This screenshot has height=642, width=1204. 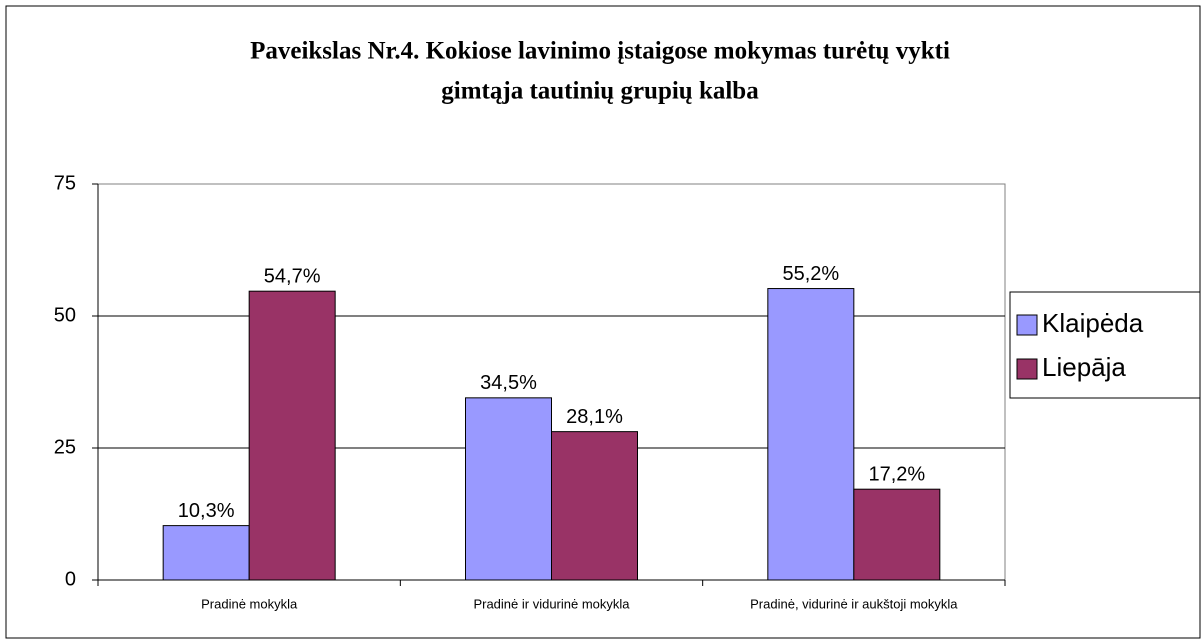 I want to click on y-tick-label: 0, so click(x=70, y=579).